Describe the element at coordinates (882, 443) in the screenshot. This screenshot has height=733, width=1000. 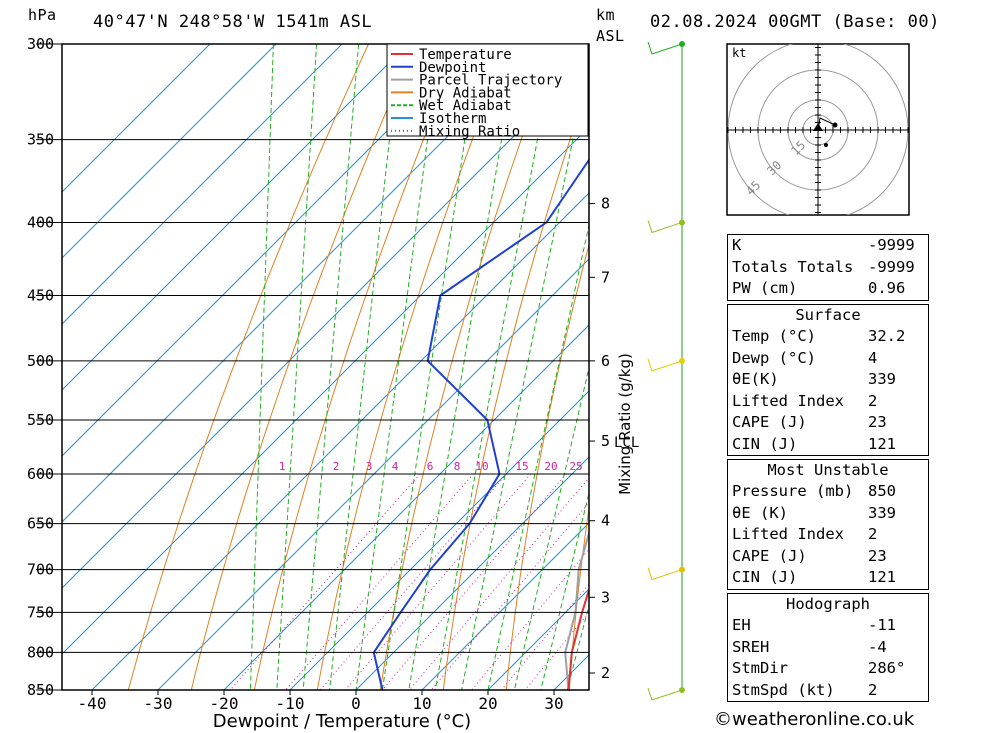
I see `surface-cin-value: 121` at that location.